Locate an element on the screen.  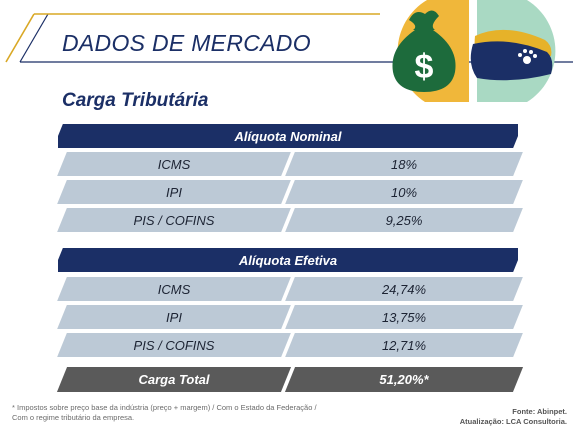
nominal-header-label: Alíquota Nominal is located at coordinates (288, 136).